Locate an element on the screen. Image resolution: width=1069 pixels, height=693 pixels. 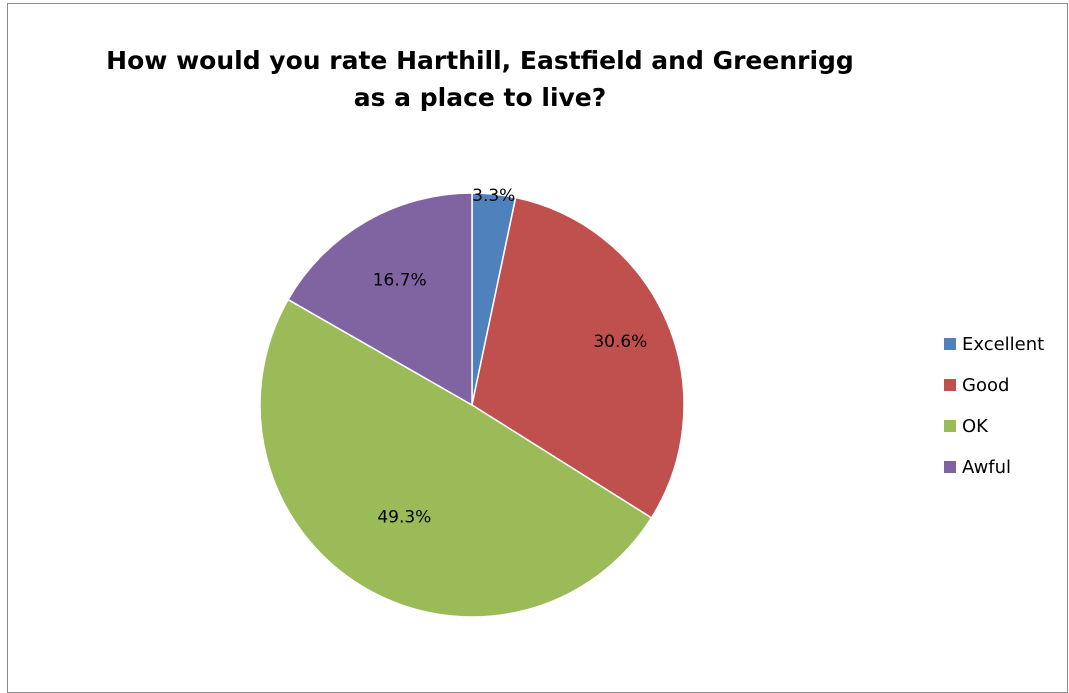
legend-item-excellent: Excellent is located at coordinates (994, 344).